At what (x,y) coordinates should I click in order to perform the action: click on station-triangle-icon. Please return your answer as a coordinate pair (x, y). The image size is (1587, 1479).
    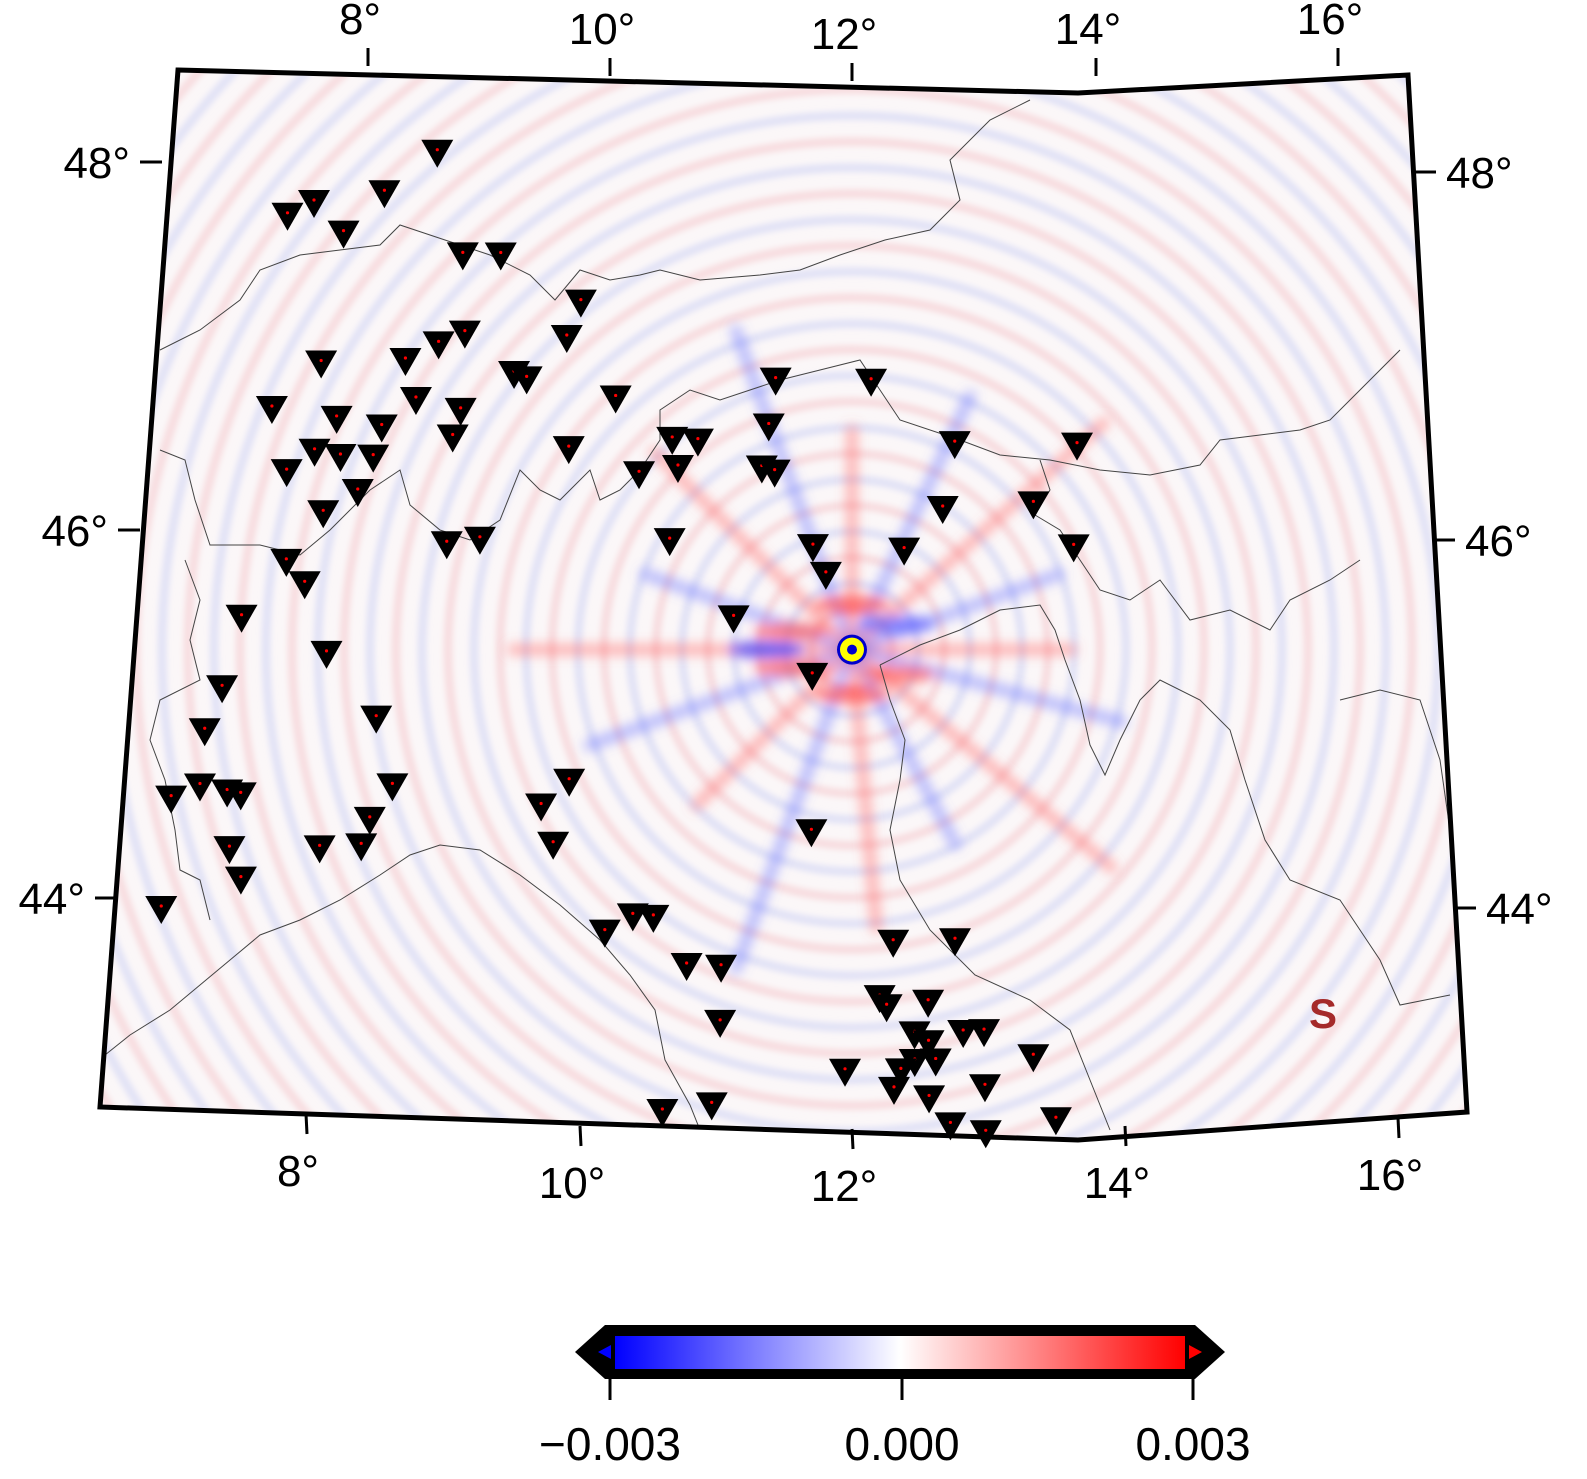
    Looking at the image, I should click on (825, 575).